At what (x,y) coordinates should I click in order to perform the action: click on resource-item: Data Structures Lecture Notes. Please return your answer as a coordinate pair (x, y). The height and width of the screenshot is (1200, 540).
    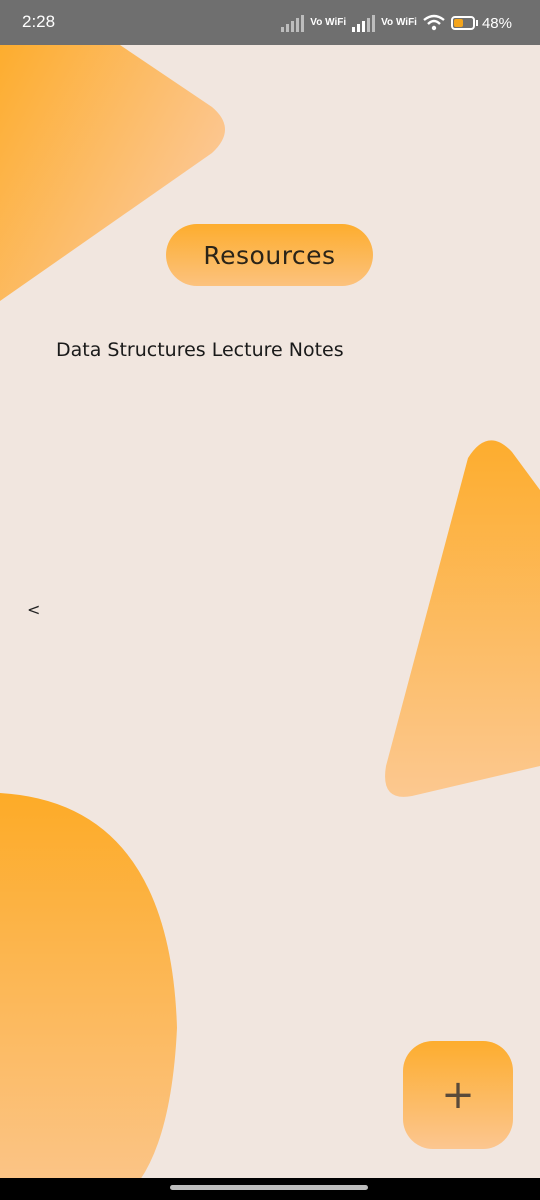
    Looking at the image, I should click on (200, 350).